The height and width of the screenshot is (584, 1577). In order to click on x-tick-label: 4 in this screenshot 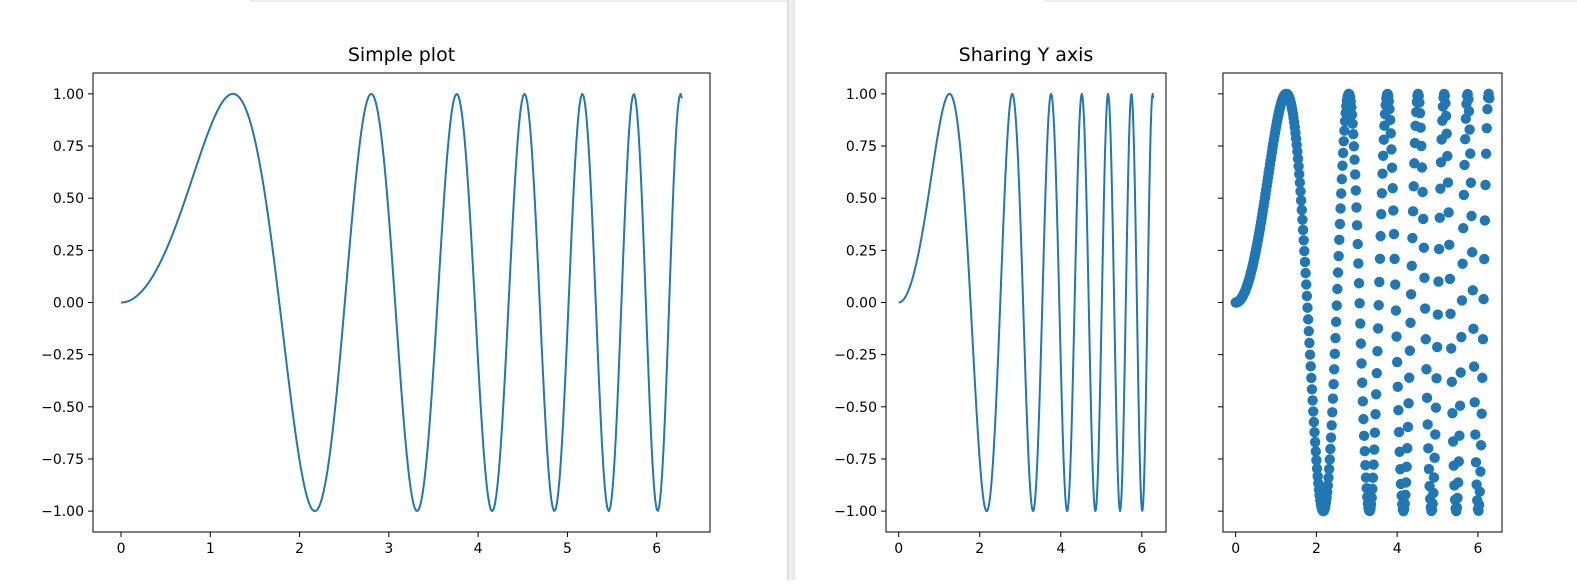, I will do `click(1397, 549)`.